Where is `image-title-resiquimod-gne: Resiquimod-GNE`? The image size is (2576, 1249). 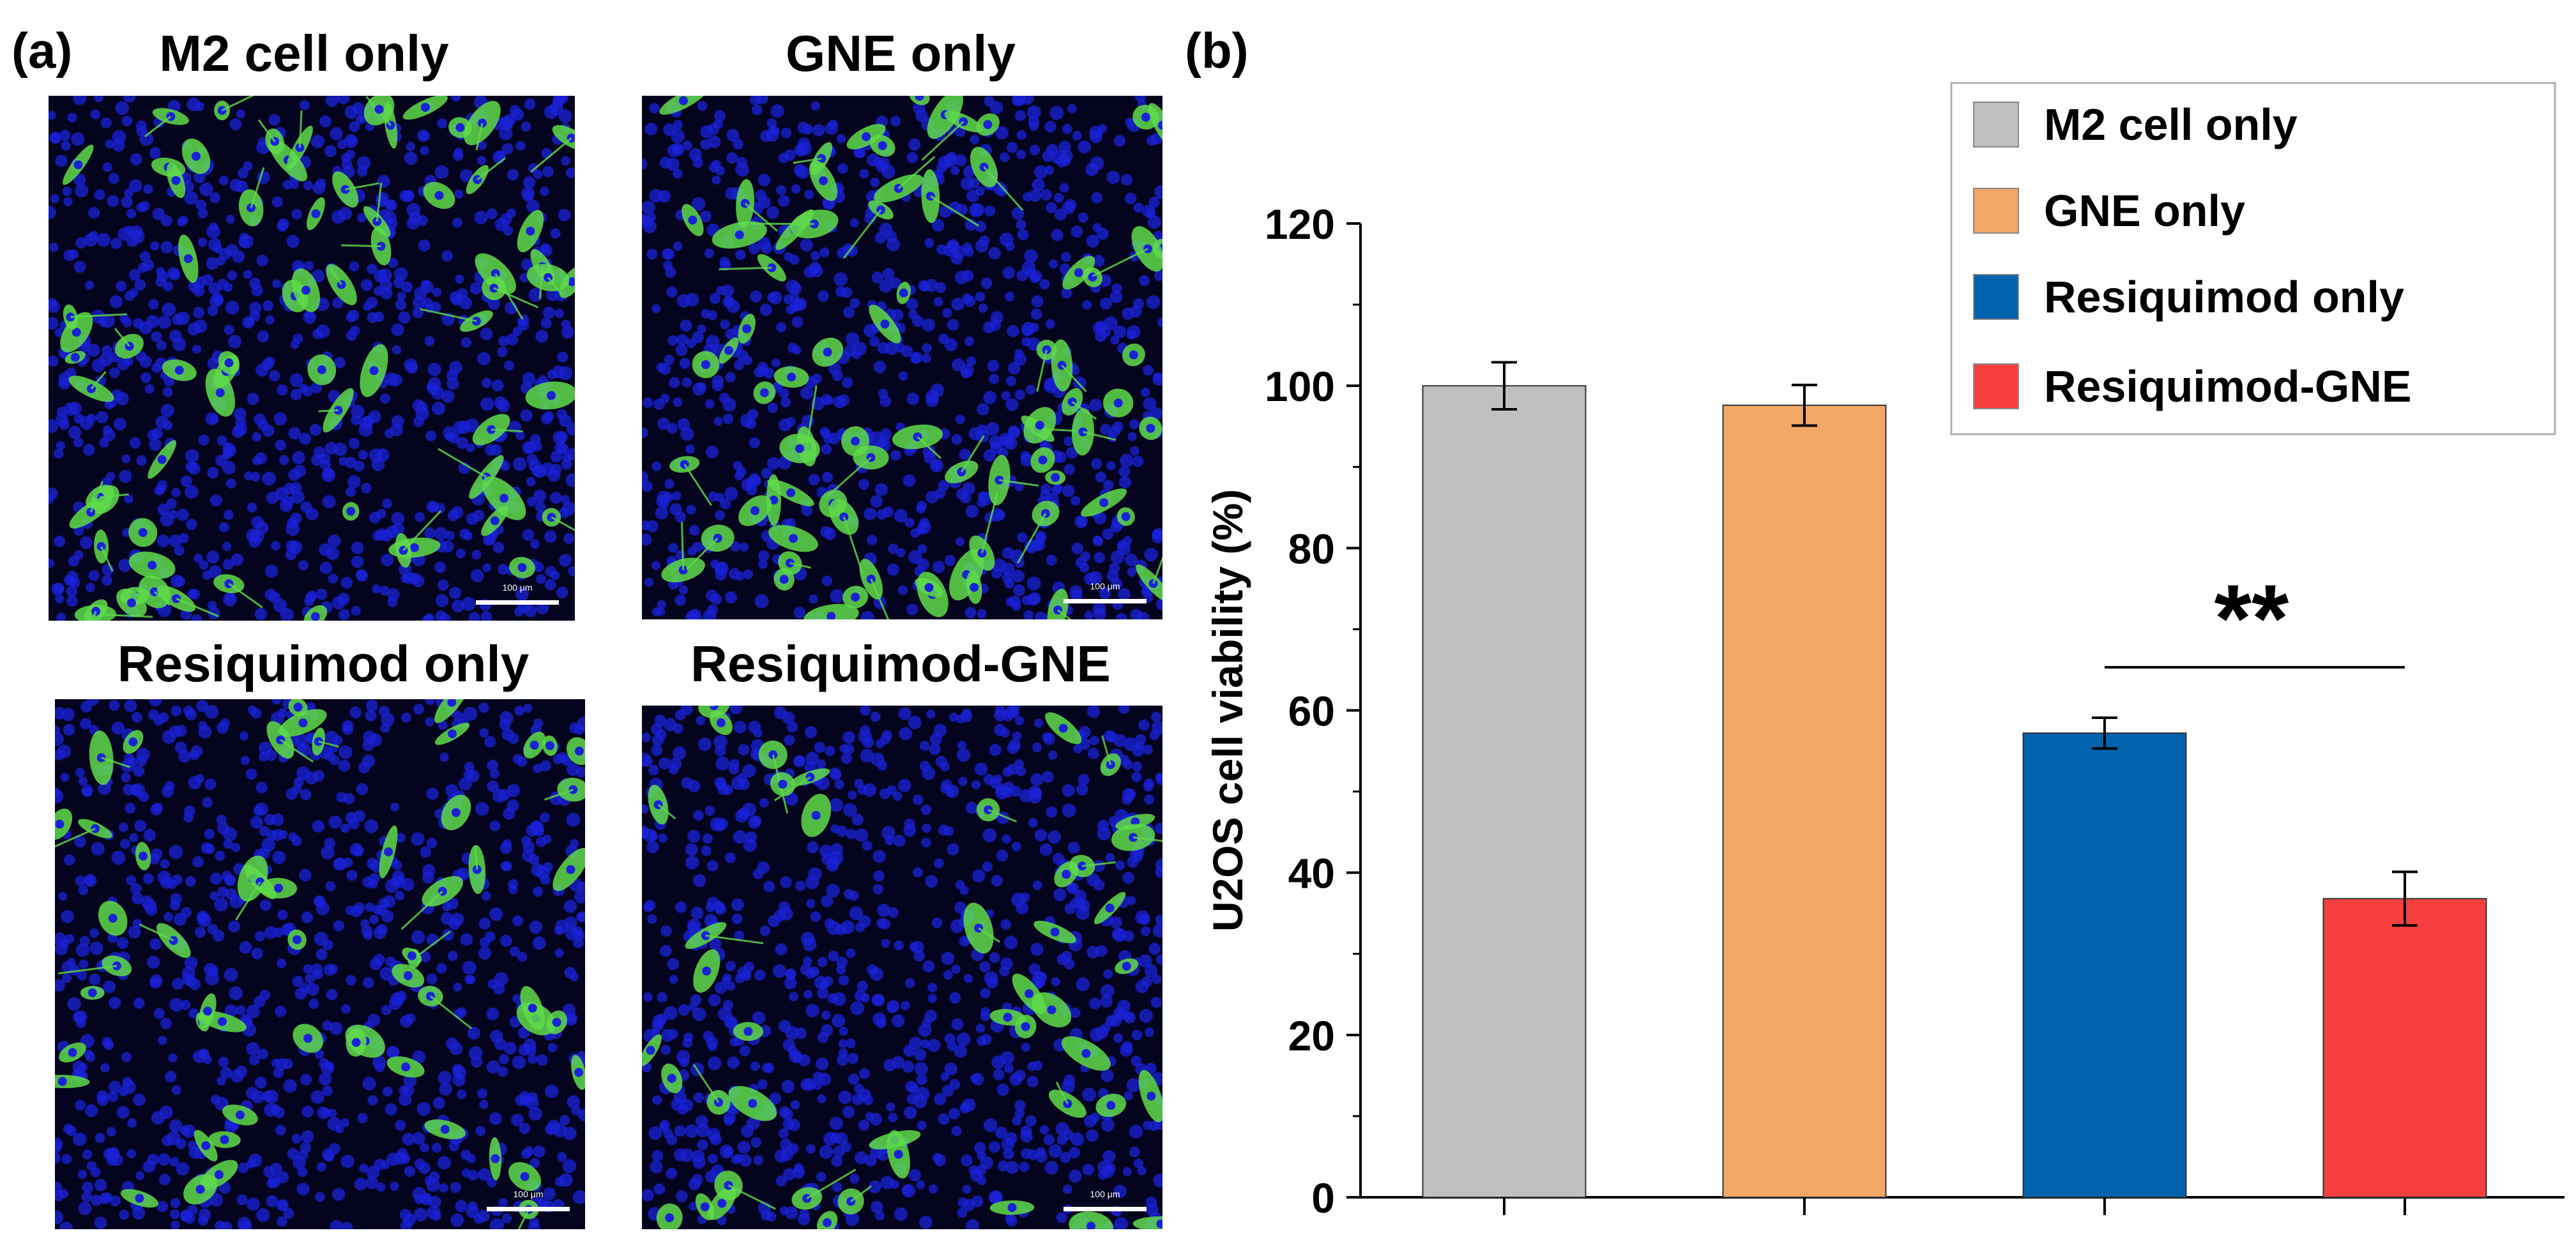
image-title-resiquimod-gne: Resiquimod-GNE is located at coordinates (901, 663).